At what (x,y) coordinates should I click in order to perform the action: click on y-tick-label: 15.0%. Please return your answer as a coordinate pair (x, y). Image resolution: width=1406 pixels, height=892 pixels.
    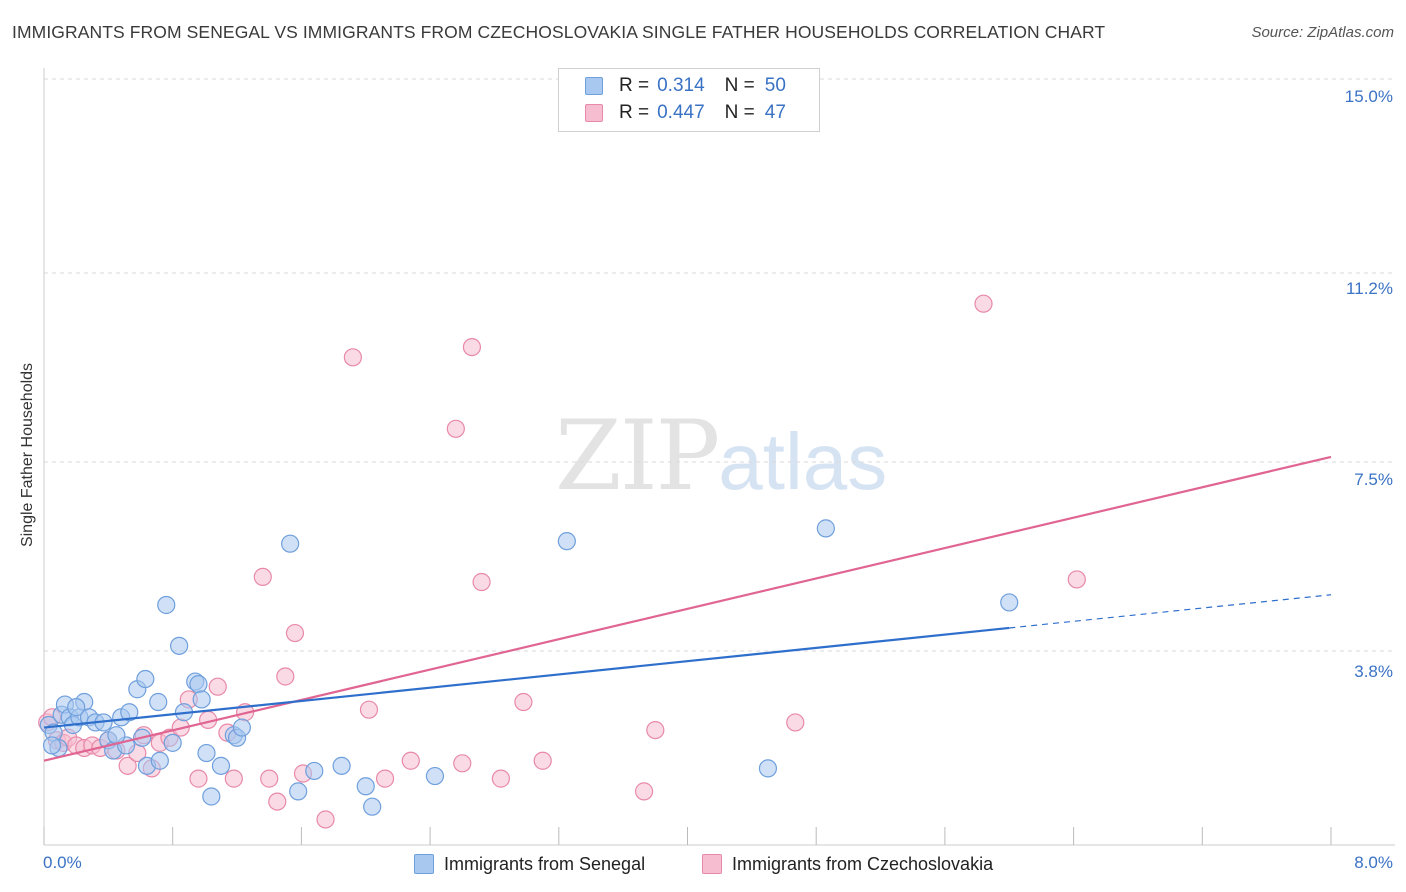
    Looking at the image, I should click on (1368, 96).